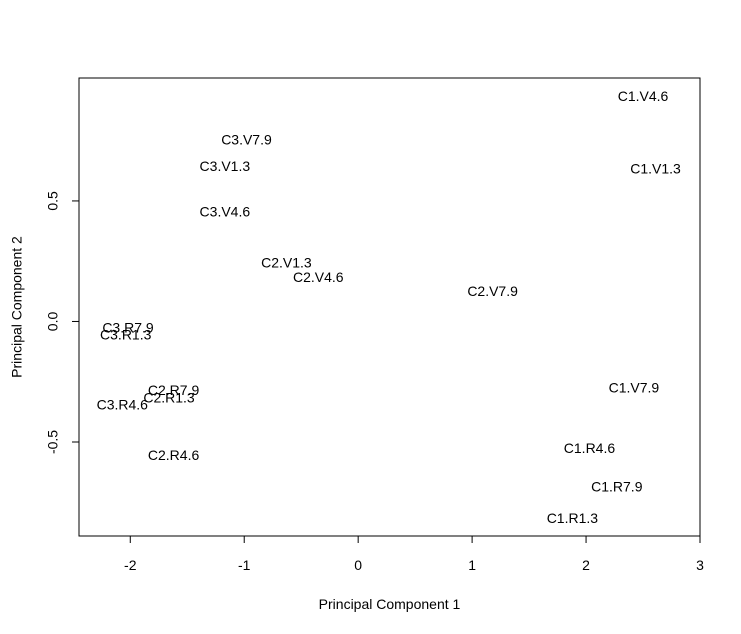  Describe the element at coordinates (390, 604) in the screenshot. I see `x-axis-title: Principal Component 1` at that location.